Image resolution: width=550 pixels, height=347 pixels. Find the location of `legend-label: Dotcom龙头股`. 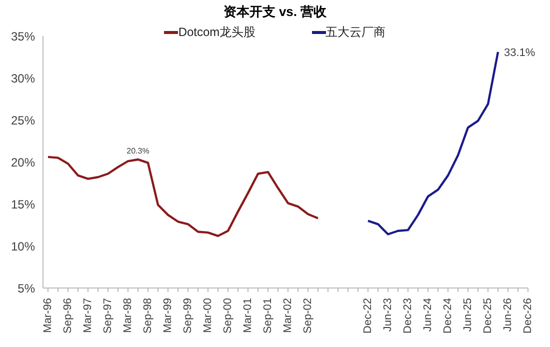

legend-label: Dotcom龙头股 is located at coordinates (217, 32).